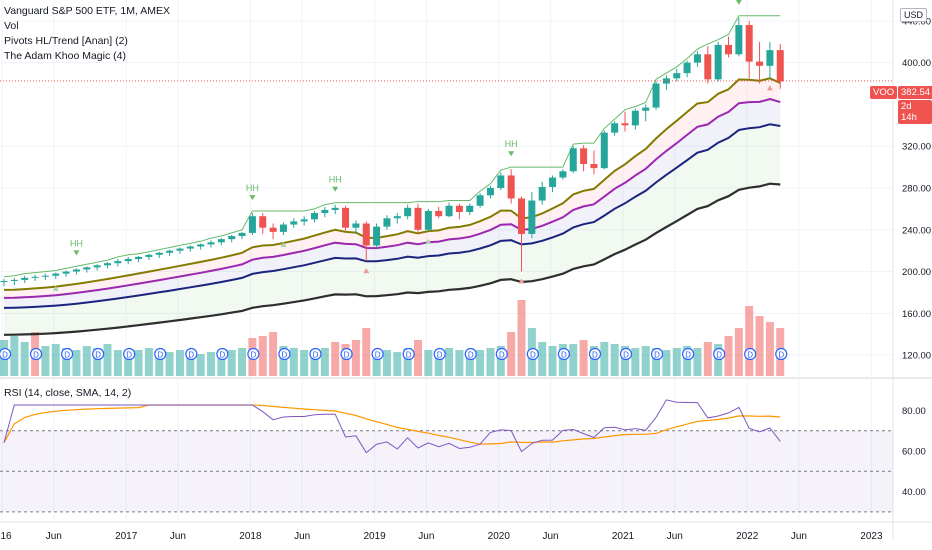 The height and width of the screenshot is (550, 932). What do you see at coordinates (914, 411) in the screenshot?
I see `rsi-tick-label: 80.00` at bounding box center [914, 411].